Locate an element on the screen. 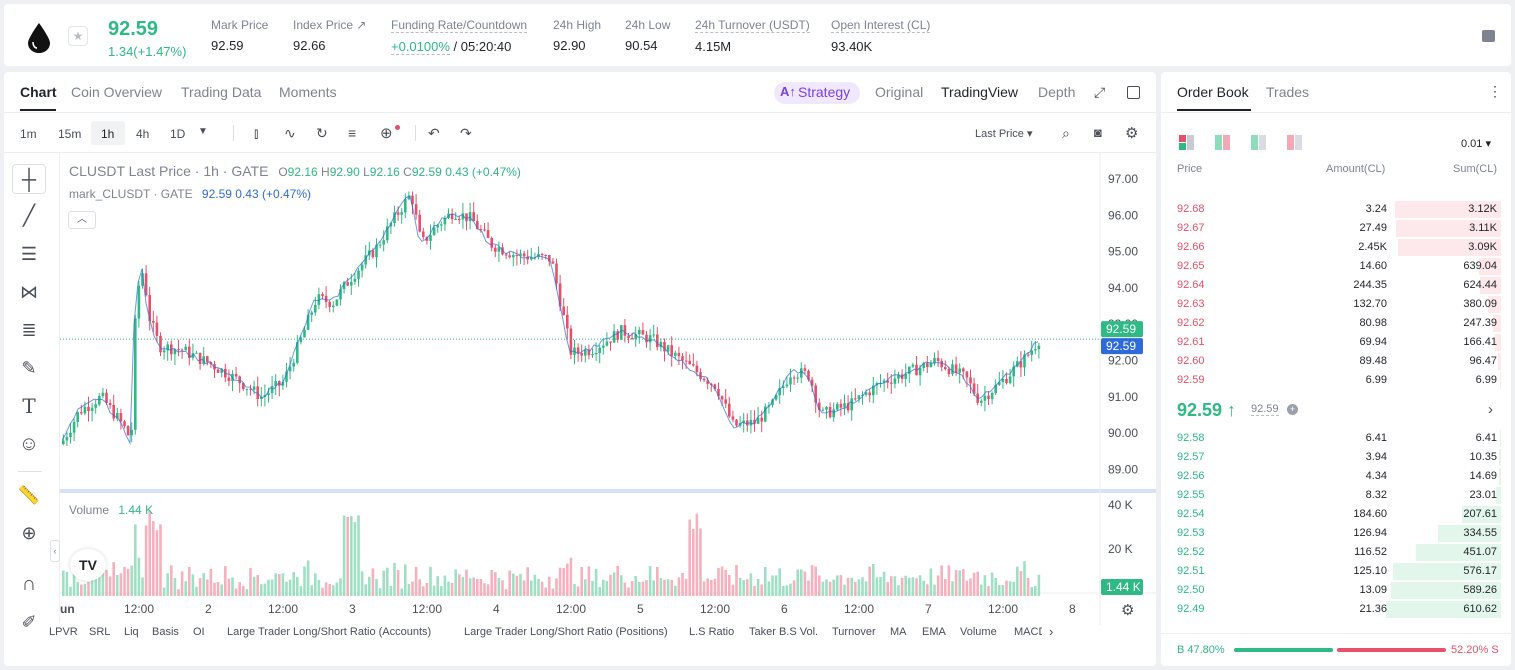  candle-type-icon: ⫾ is located at coordinates (256, 133).